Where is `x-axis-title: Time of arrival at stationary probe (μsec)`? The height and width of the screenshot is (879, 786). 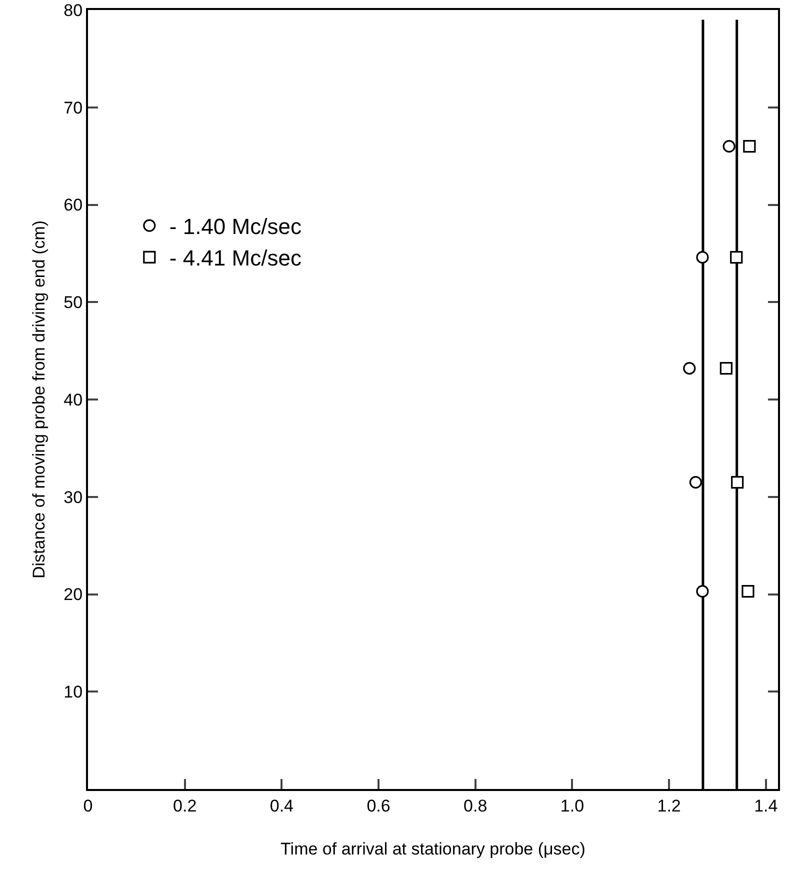
x-axis-title: Time of arrival at stationary probe (μsec) is located at coordinates (433, 848).